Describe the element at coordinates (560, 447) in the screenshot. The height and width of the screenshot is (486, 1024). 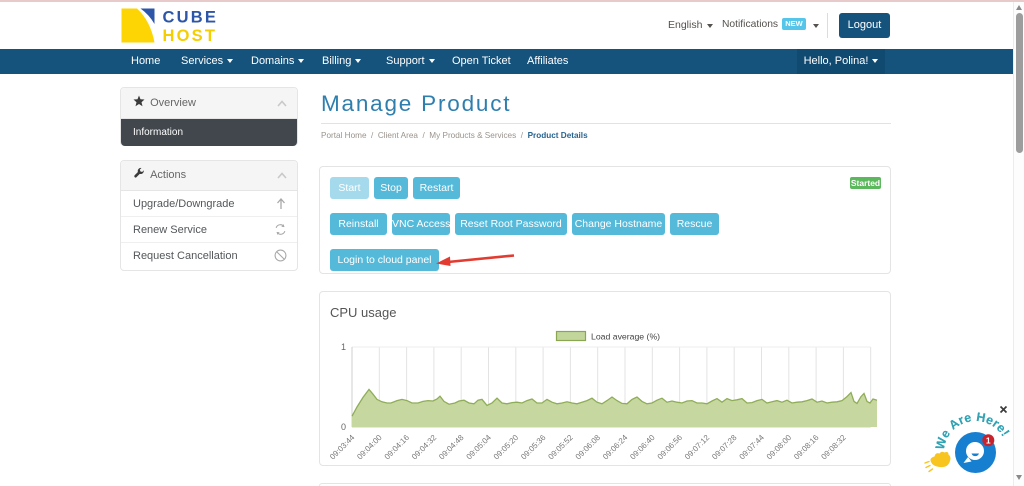
I see `svg-text: 09:05:52` at that location.